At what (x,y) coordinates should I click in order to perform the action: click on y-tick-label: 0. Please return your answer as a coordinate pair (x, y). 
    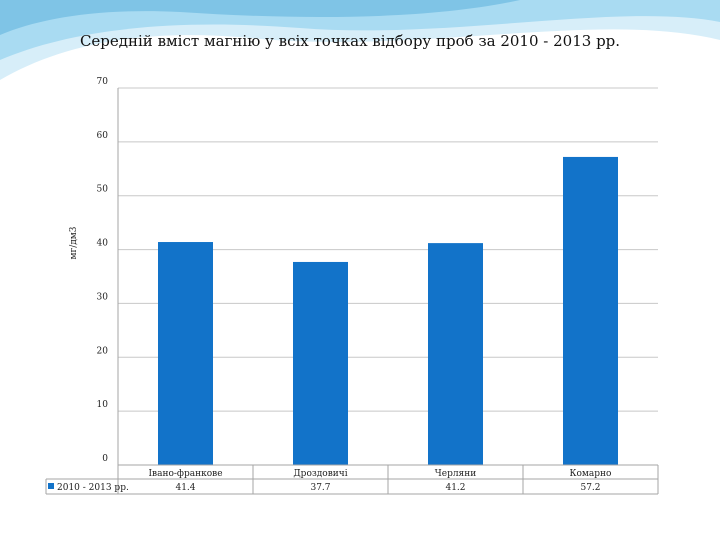
    Looking at the image, I should click on (105, 459).